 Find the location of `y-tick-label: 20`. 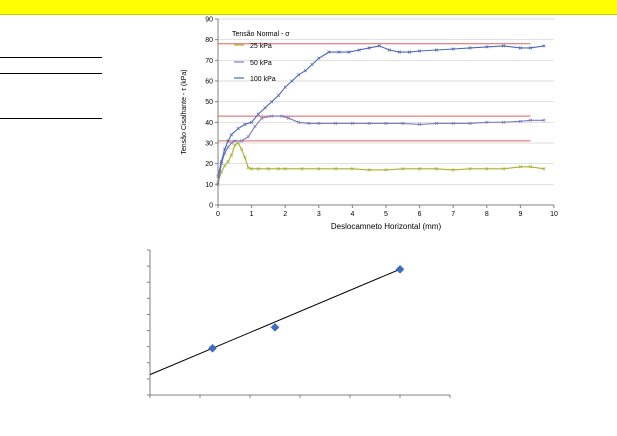

y-tick-label: 20 is located at coordinates (209, 164).